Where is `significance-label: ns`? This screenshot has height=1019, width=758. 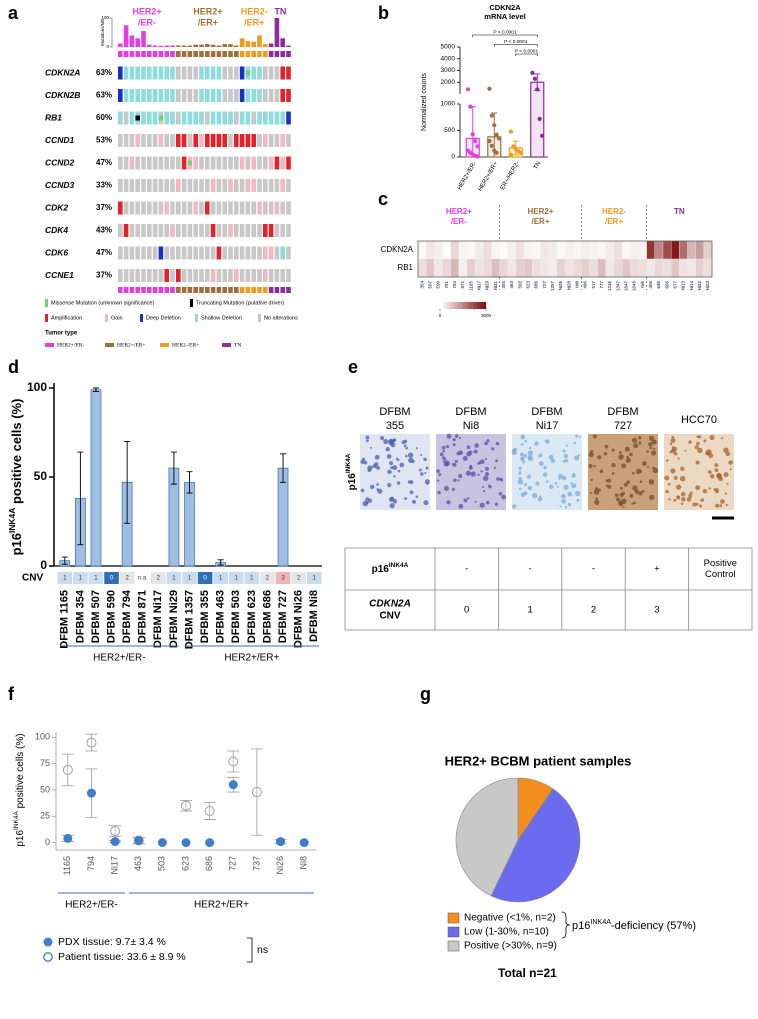
significance-label: ns is located at coordinates (262, 950).